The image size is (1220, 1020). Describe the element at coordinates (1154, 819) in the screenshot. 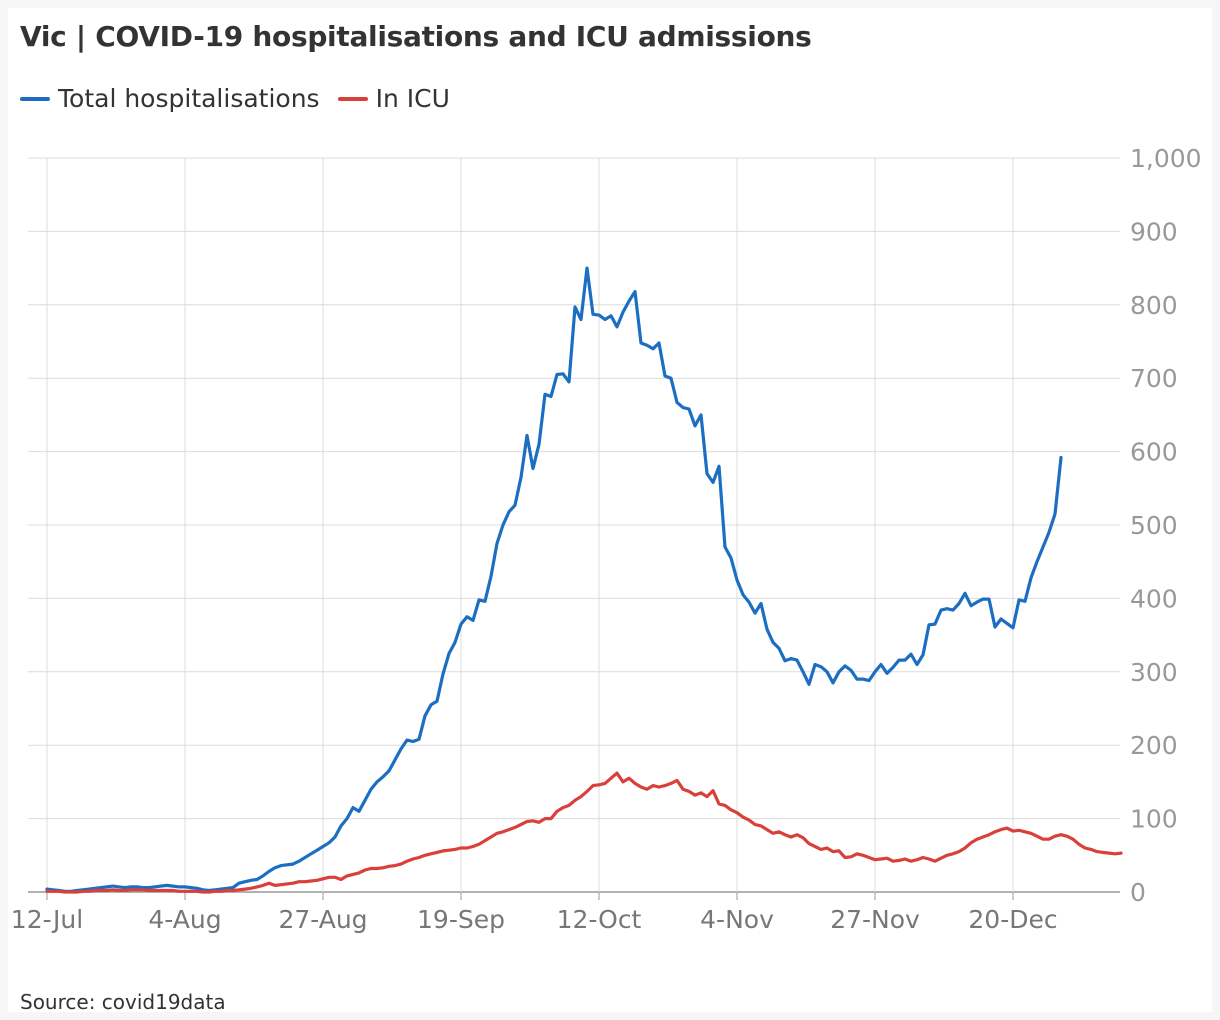

I see `y-tick-label: 100` at that location.